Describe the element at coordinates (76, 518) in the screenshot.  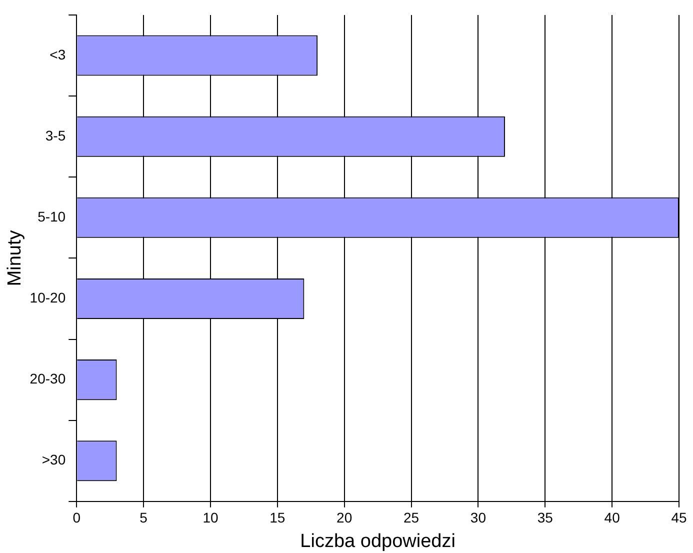
I see `x-tick-label: 0` at that location.